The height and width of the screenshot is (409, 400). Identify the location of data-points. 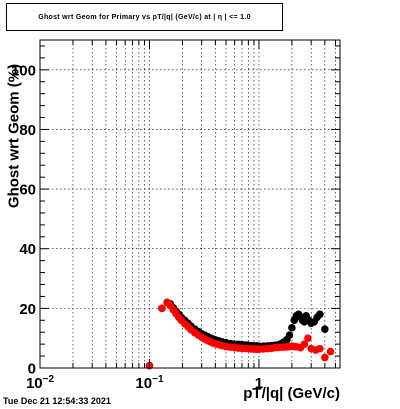
(240, 334).